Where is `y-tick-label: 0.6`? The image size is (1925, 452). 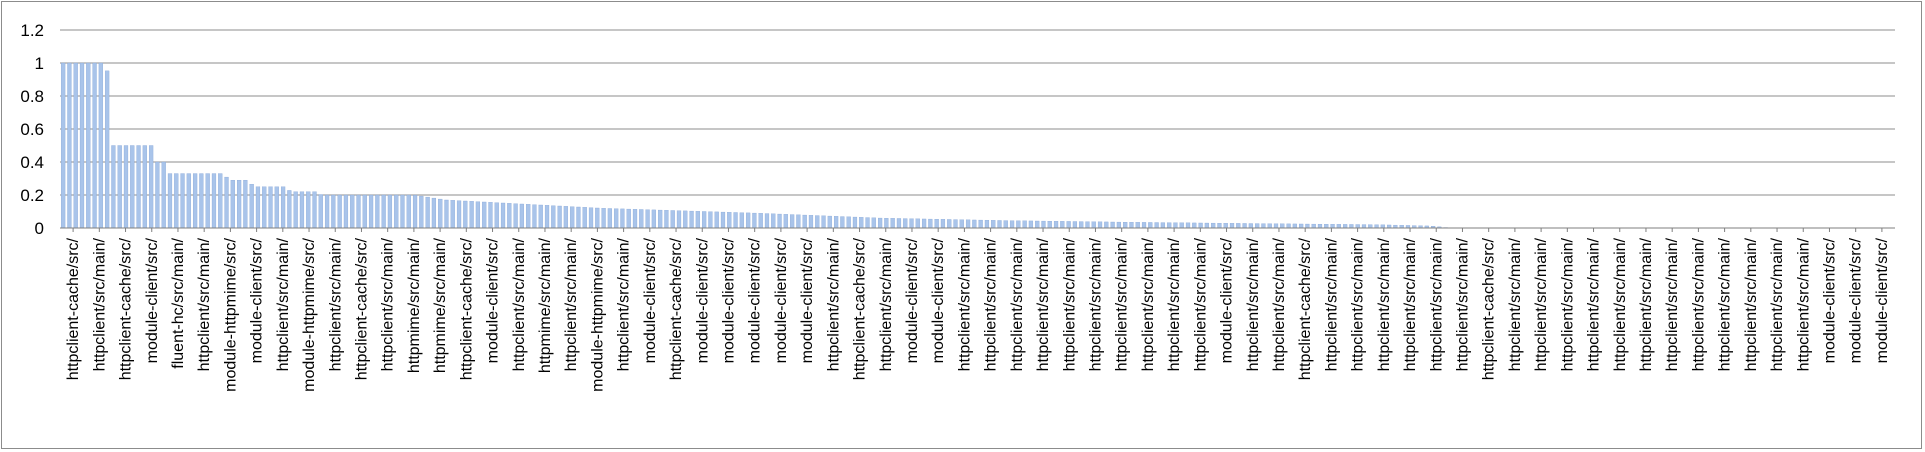 y-tick-label: 0.6 is located at coordinates (32, 129).